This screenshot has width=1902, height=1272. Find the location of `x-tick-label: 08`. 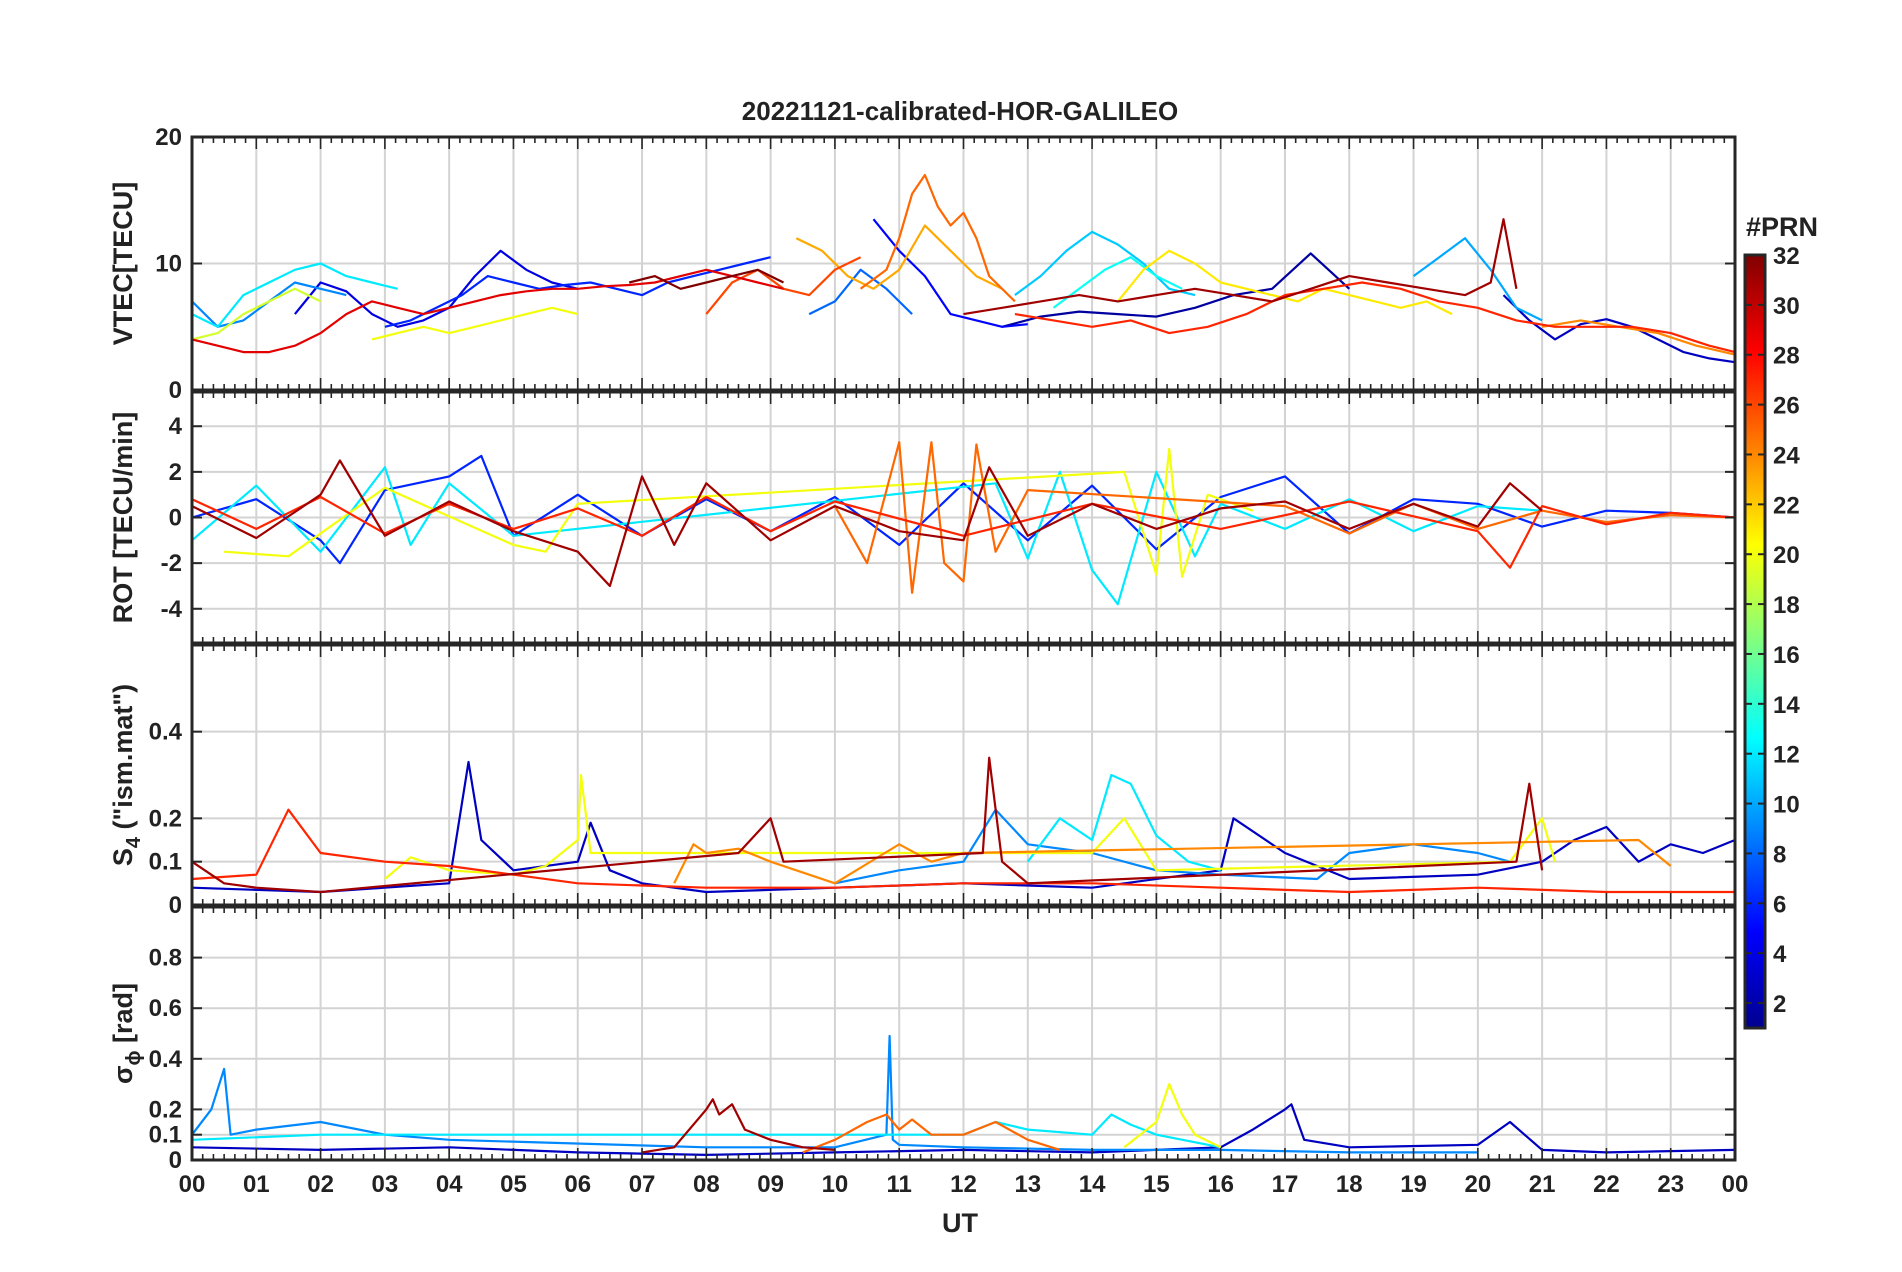

x-tick-label: 08 is located at coordinates (706, 1184).